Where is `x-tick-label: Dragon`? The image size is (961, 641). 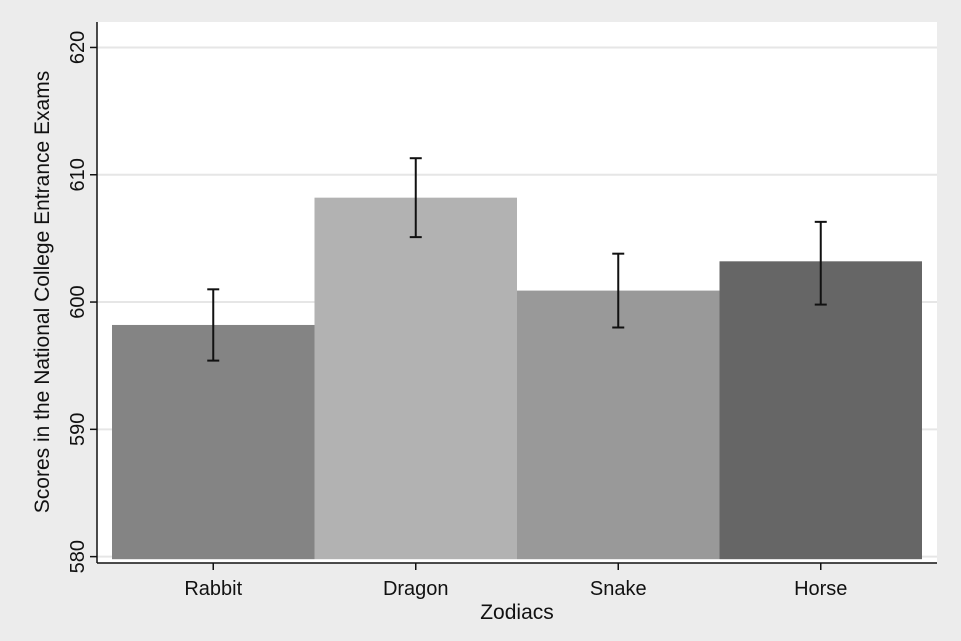
x-tick-label: Dragon is located at coordinates (416, 589).